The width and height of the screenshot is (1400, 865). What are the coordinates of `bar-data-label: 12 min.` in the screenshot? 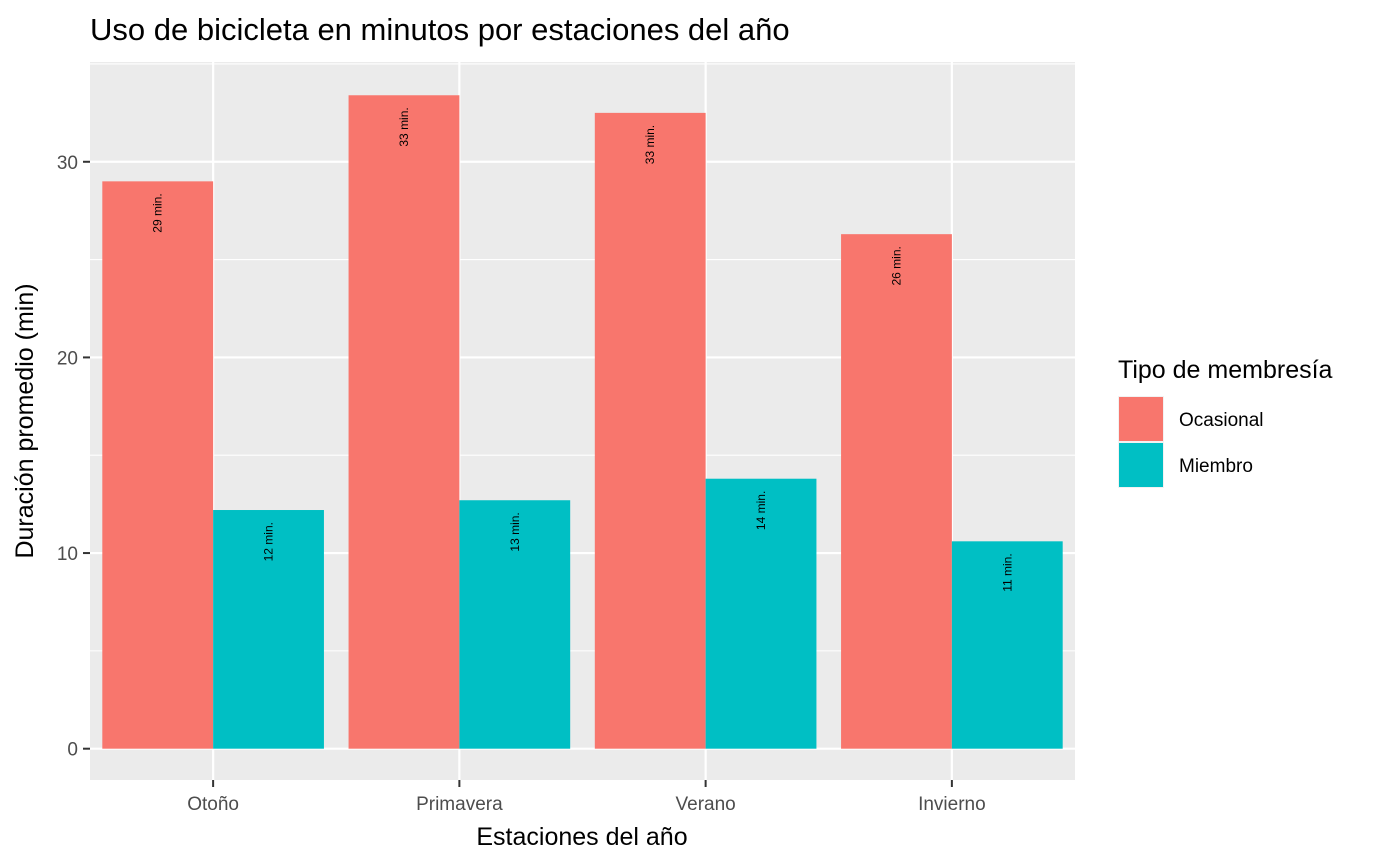 It's located at (269, 541).